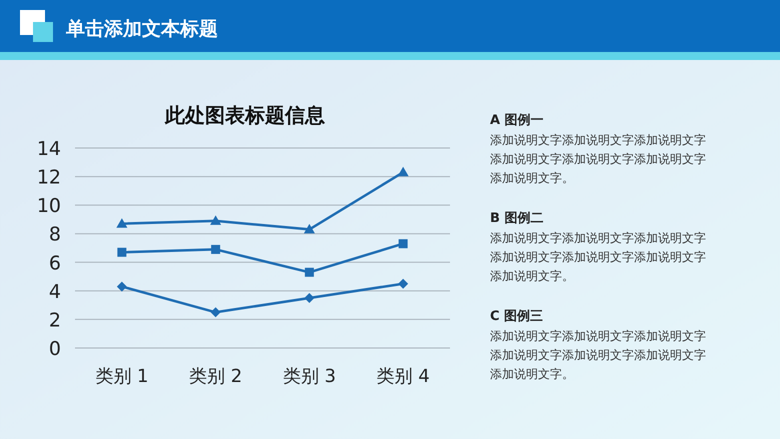  I want to click on x-tick-label: 类别 2, so click(215, 376).